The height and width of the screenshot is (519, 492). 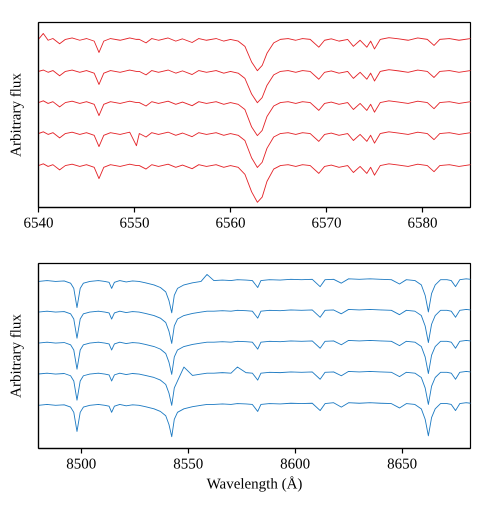 What do you see at coordinates (188, 464) in the screenshot?
I see `x-tick-label: 8550` at bounding box center [188, 464].